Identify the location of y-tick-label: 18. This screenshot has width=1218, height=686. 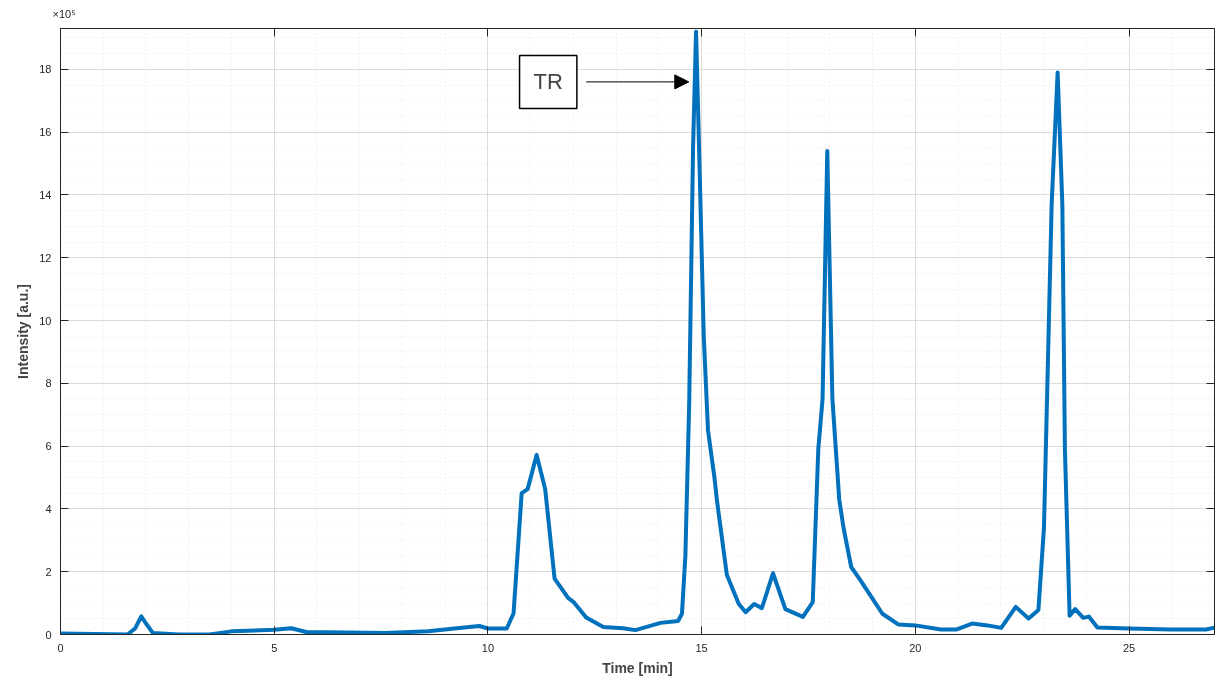
(45, 69).